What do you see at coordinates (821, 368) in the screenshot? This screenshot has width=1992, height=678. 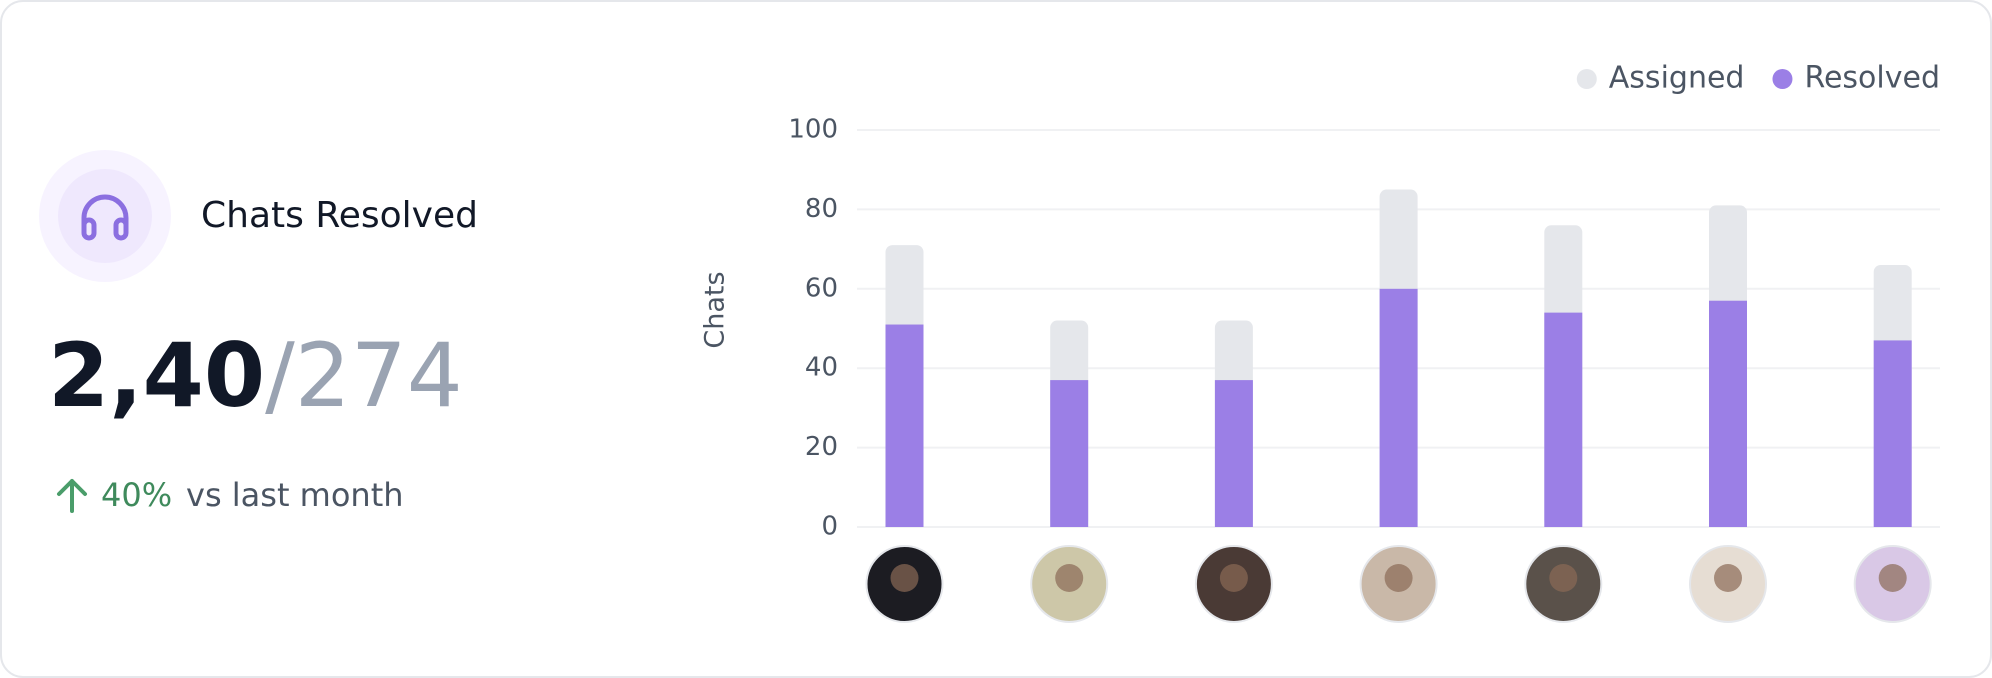 I see `y-tick-label: 40` at bounding box center [821, 368].